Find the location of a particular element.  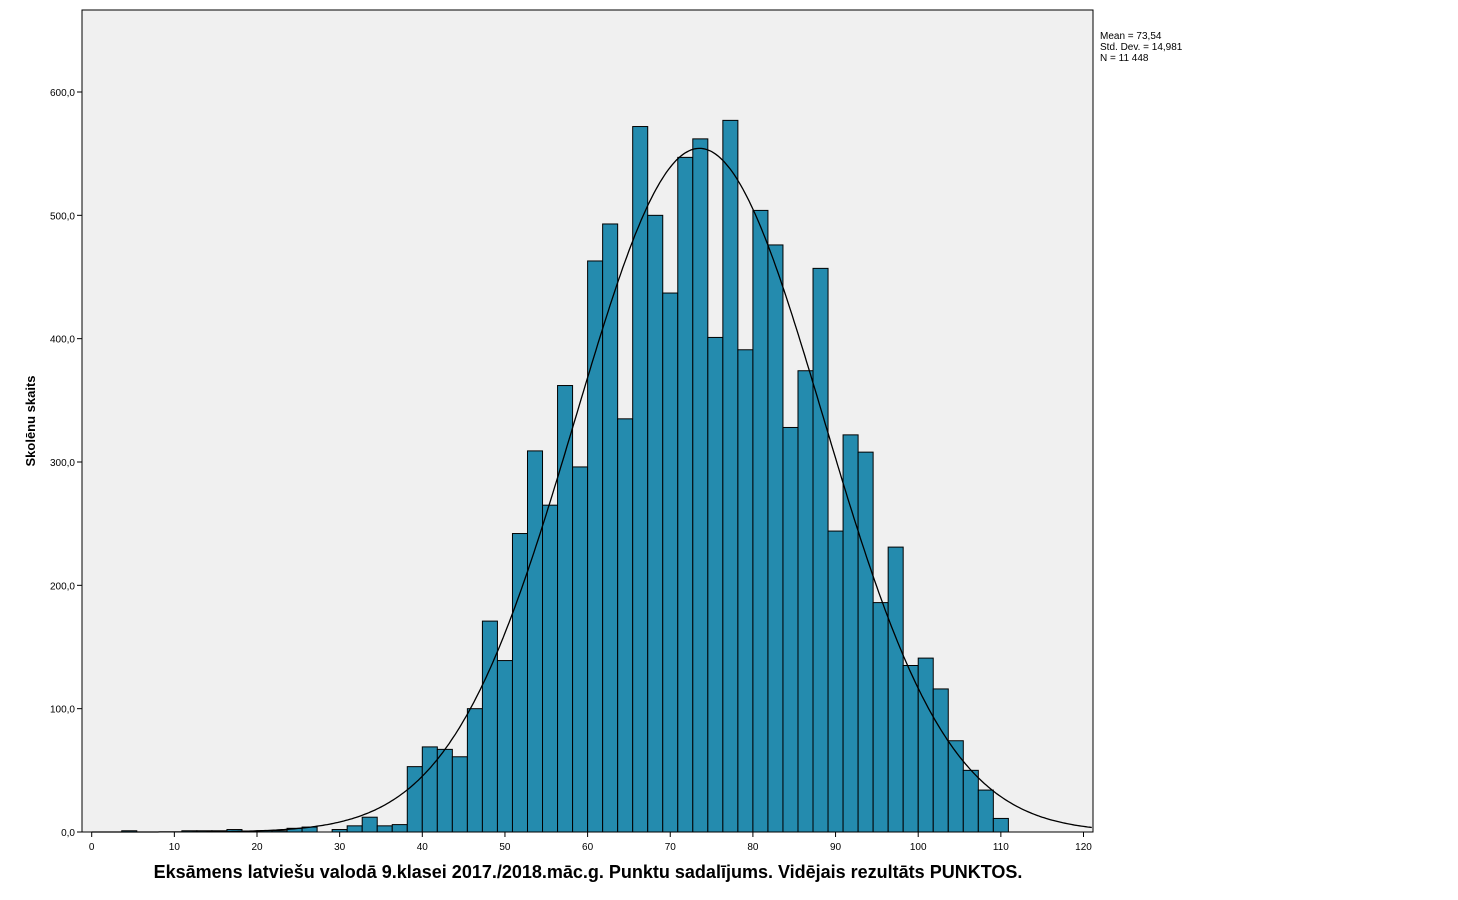

x-axis: 0 10 20 30 40 50 60 70 80 90 100 110 120 is located at coordinates (590, 842).